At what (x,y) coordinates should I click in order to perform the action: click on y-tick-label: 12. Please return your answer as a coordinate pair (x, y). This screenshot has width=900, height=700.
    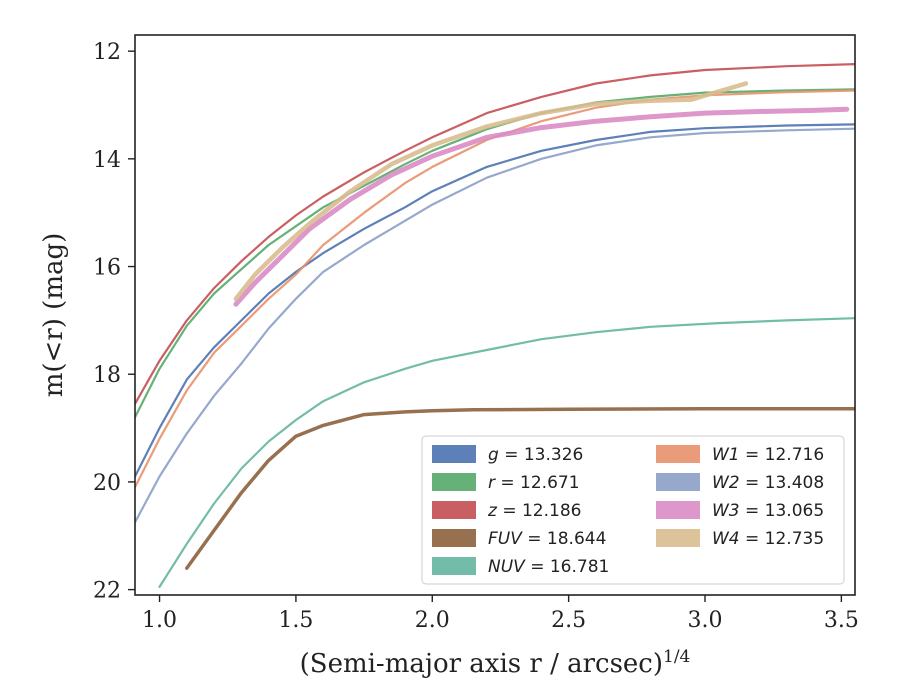
    Looking at the image, I should click on (107, 52).